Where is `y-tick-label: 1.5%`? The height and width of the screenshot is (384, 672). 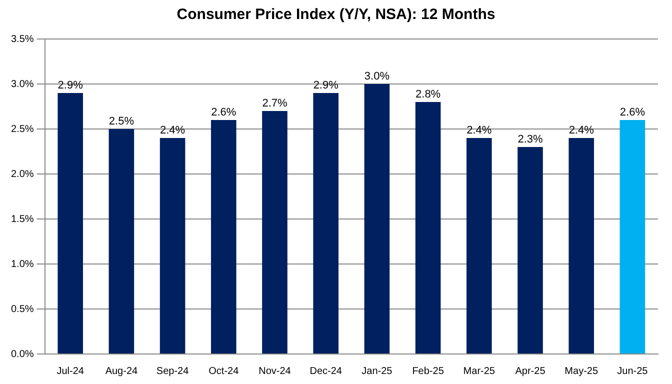
y-tick-label: 1.5% is located at coordinates (22, 219).